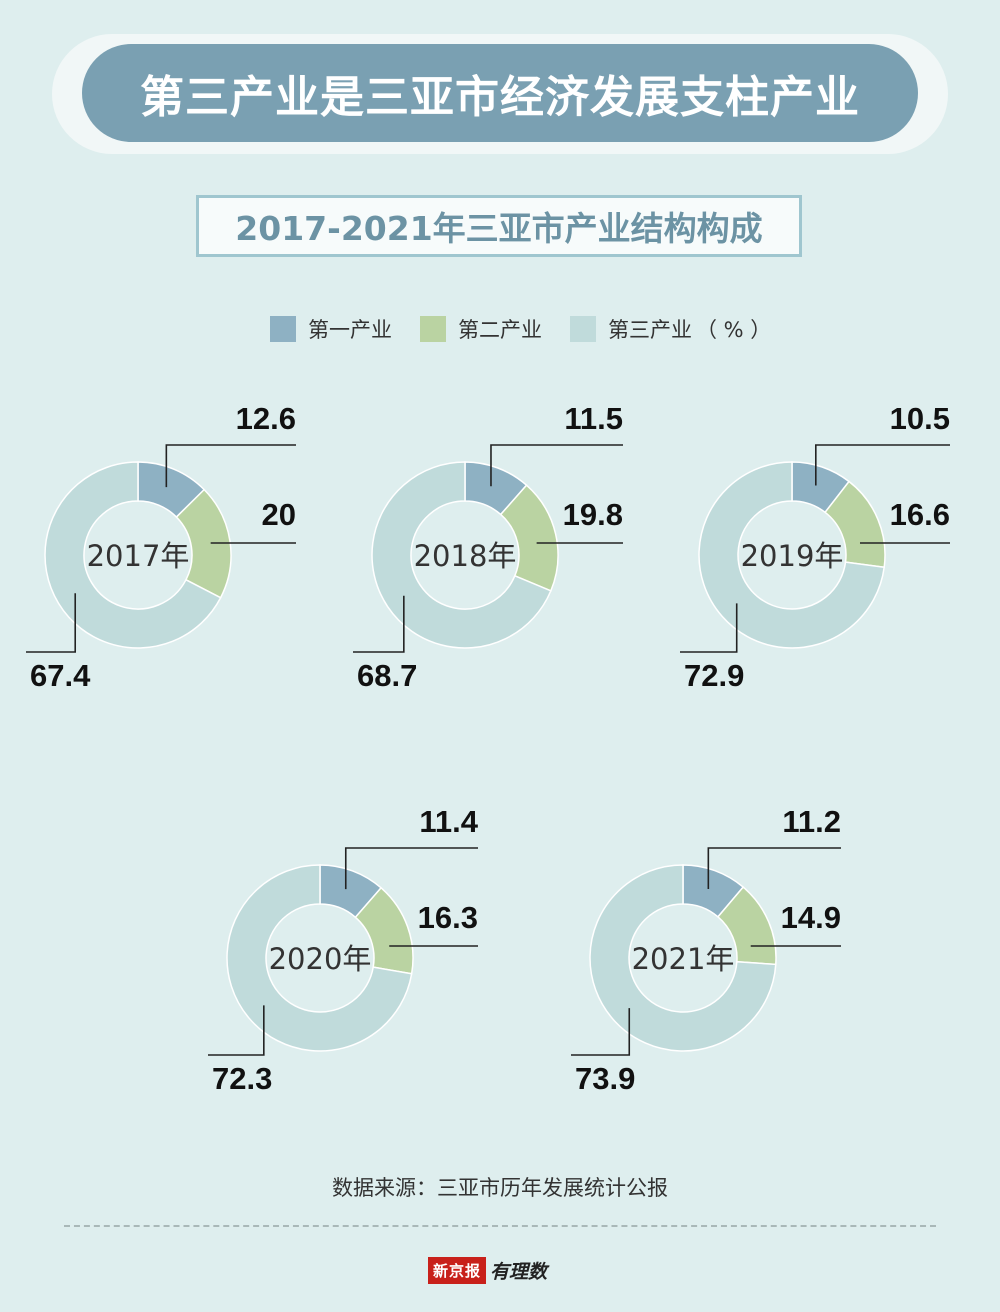 The width and height of the screenshot is (1000, 1312). What do you see at coordinates (242, 1078) in the screenshot?
I see `value-label-tertiary: 72.3` at bounding box center [242, 1078].